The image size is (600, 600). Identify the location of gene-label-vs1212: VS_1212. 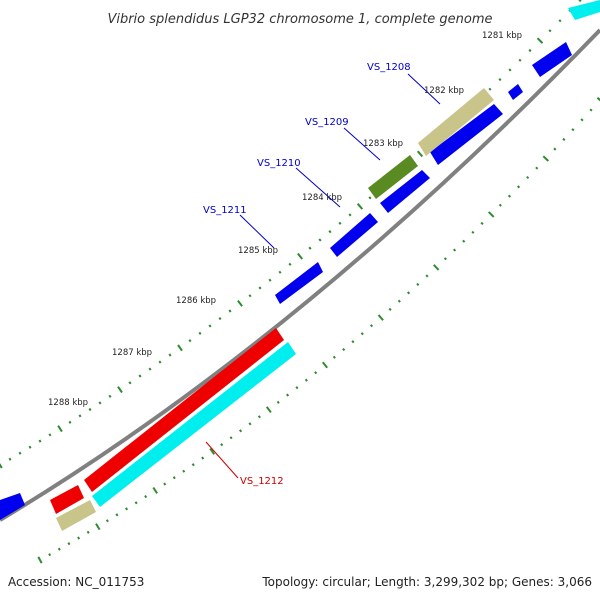
(262, 481).